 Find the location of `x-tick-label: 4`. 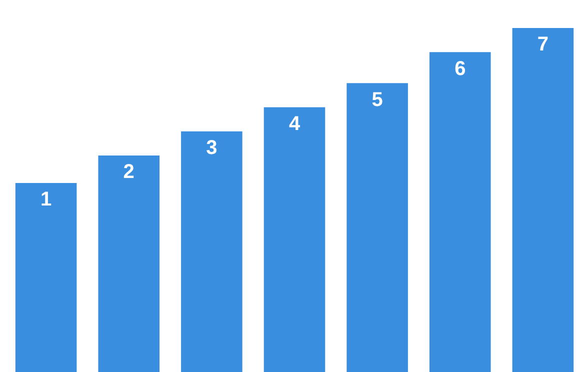

x-tick-label: 4 is located at coordinates (294, 123).